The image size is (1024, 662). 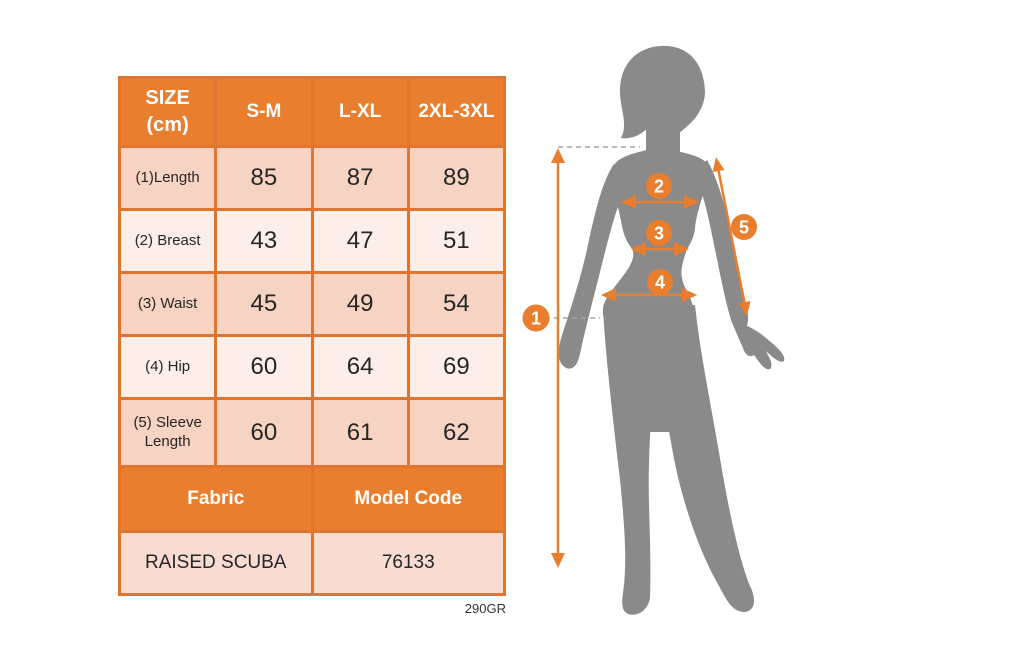 I want to click on badge-1-label: 1, so click(x=536, y=318).